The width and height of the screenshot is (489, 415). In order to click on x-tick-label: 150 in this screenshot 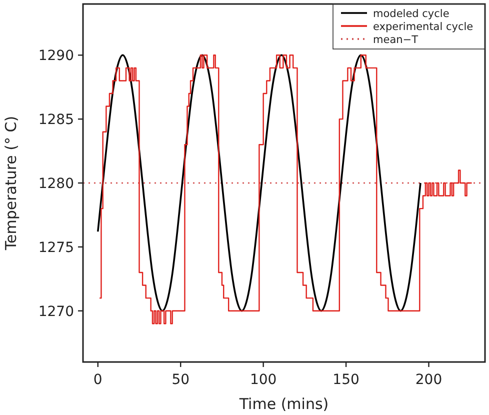, I will do `click(346, 380)`.